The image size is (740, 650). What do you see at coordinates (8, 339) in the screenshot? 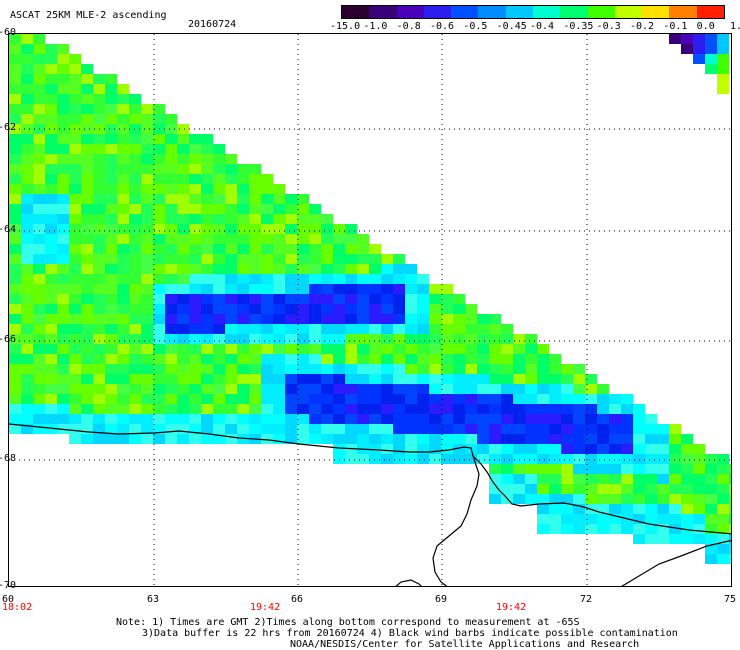
I see `lat-label: -66` at bounding box center [8, 339].